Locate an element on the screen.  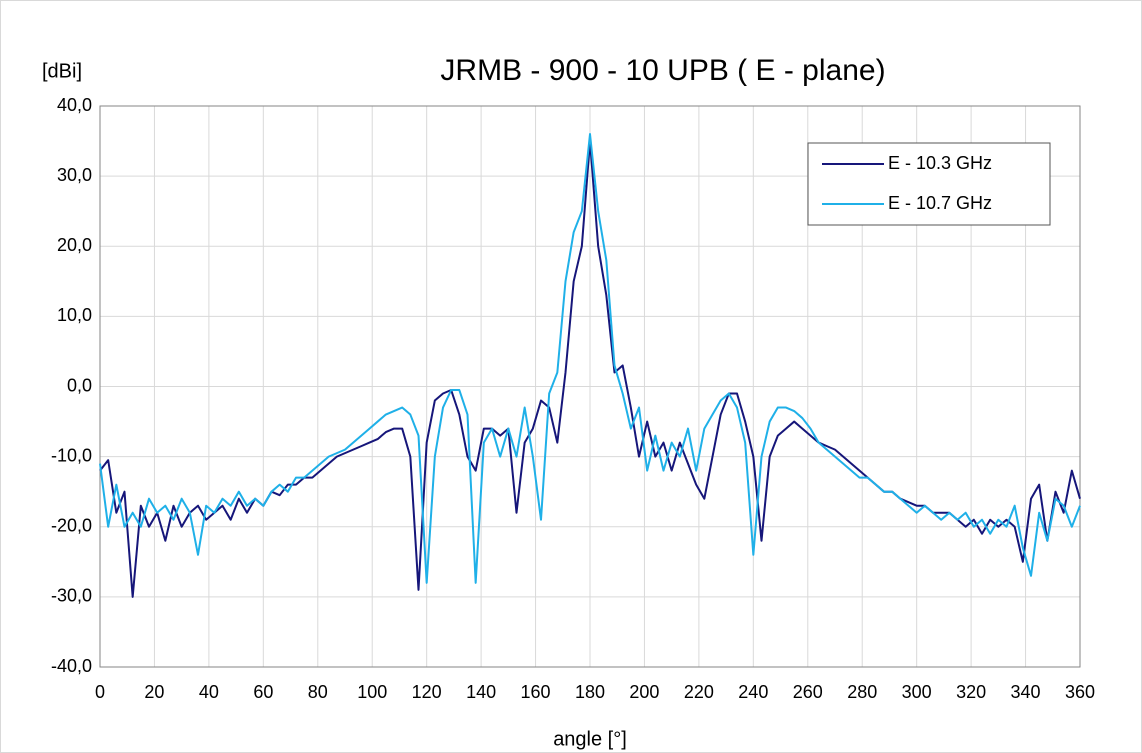
x-tick-label: 140 is located at coordinates (481, 692).